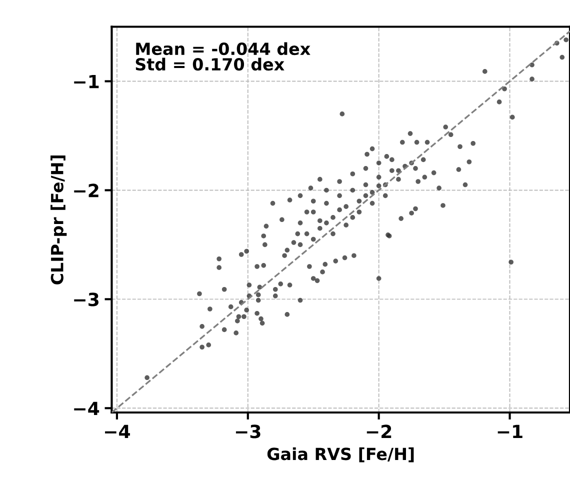 Image resolution: width=570 pixels, height=478 pixels. I want to click on y-tick-label: −2, so click(86, 191).